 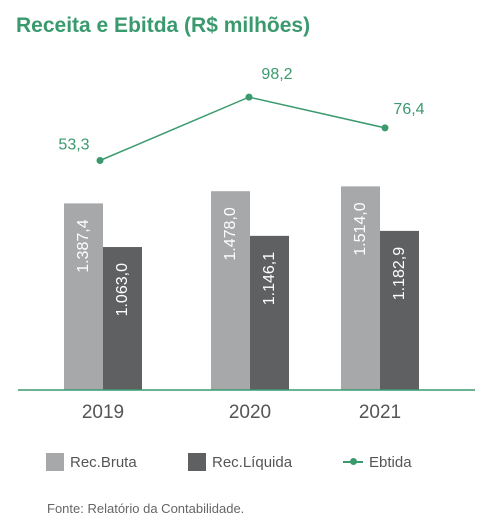 I want to click on x-tick-2020: 2020, so click(x=250, y=412).